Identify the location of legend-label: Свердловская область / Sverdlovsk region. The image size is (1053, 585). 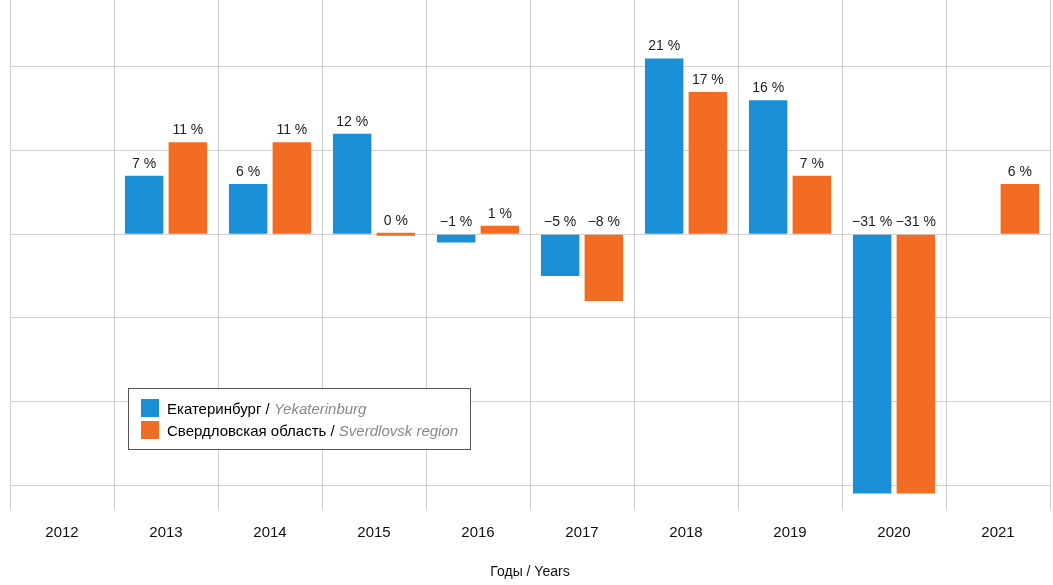
(313, 430).